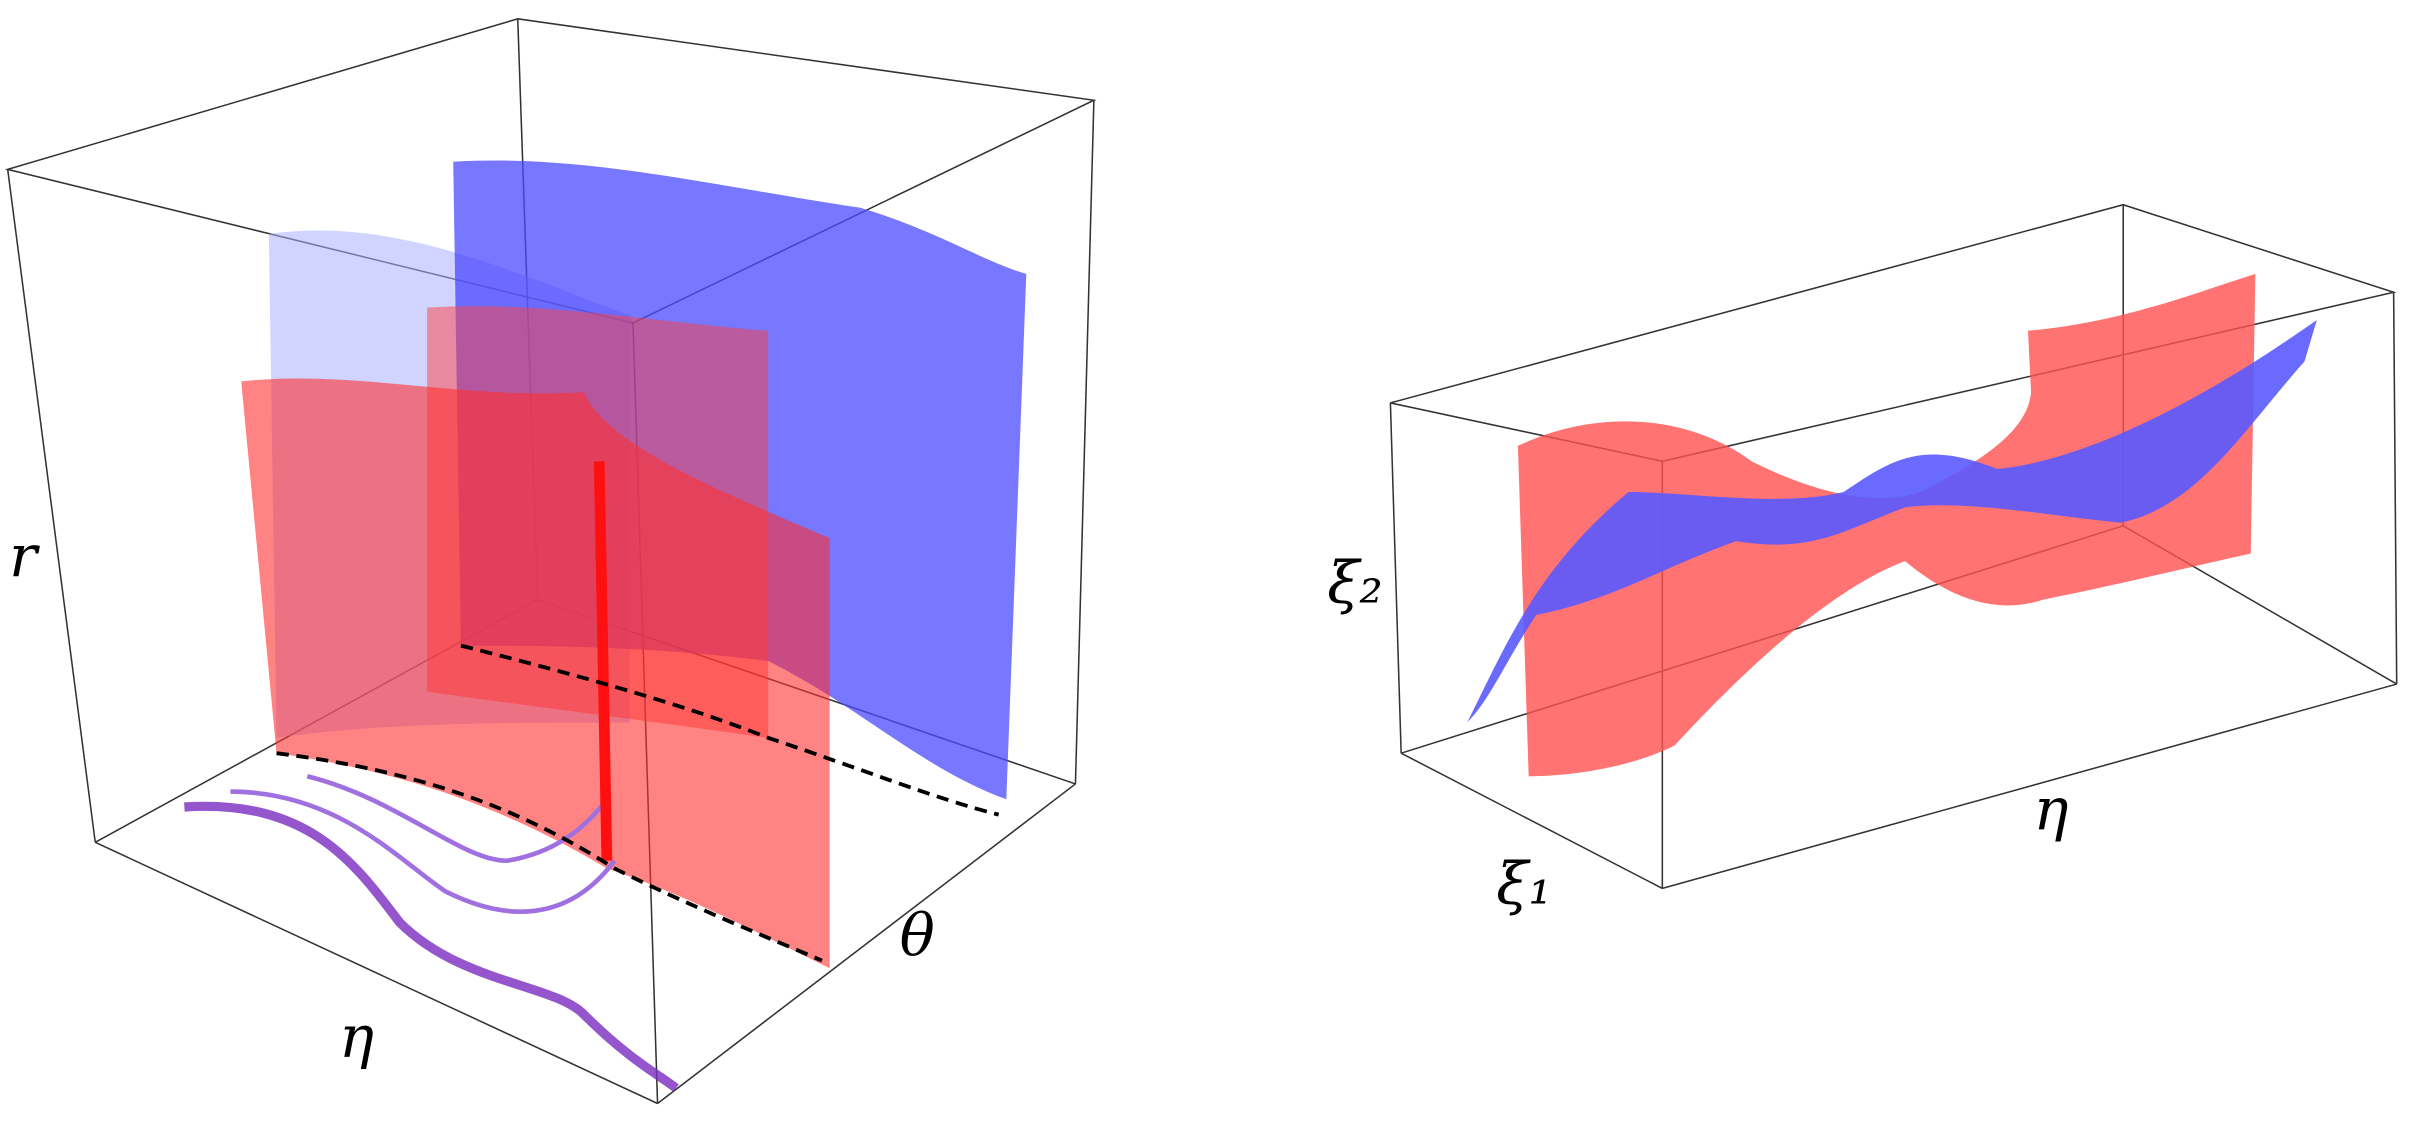 The width and height of the screenshot is (2409, 1130). What do you see at coordinates (24, 556) in the screenshot?
I see `axis-label: r` at bounding box center [24, 556].